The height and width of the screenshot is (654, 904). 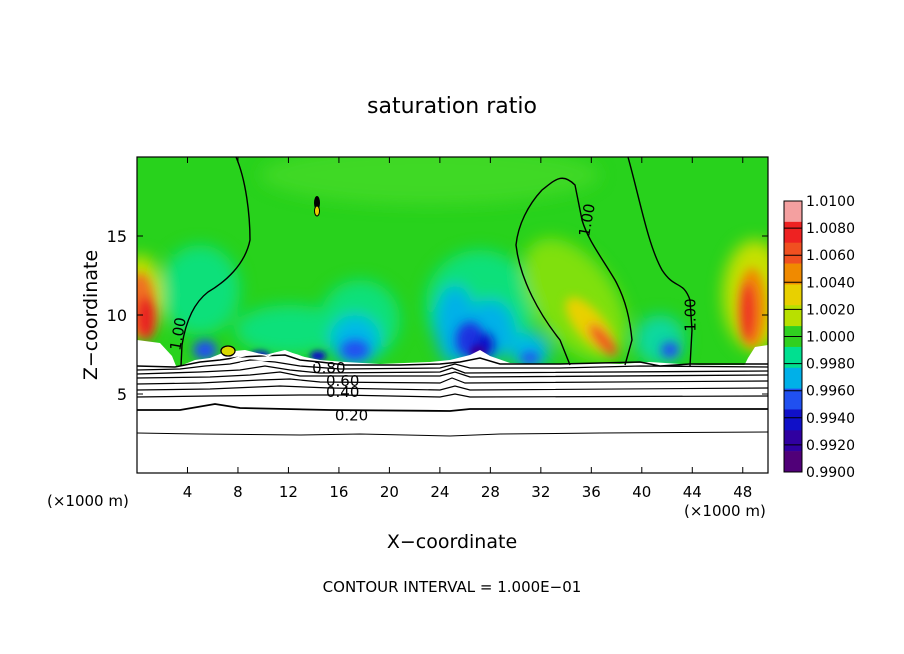 I want to click on lower-contours, so click(x=452, y=395).